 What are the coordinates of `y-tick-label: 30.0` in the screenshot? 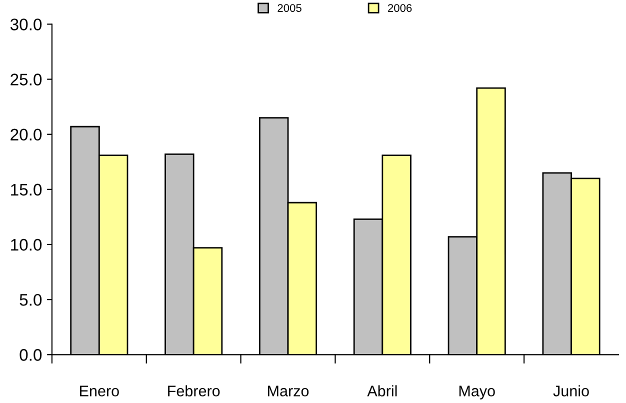 It's located at (26, 24).